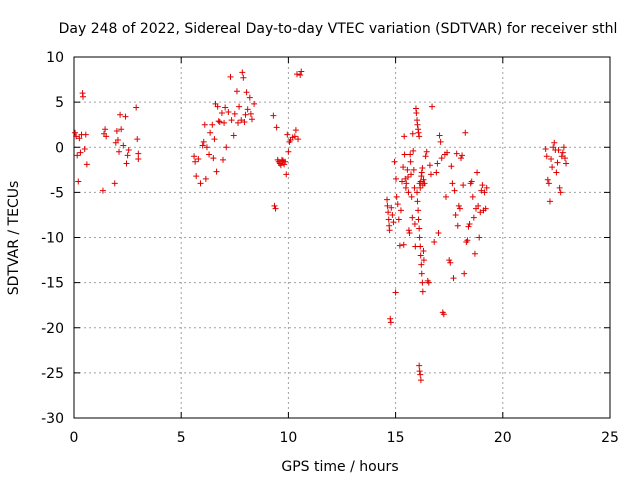  I want to click on y-tick-label: 5, so click(59, 103).